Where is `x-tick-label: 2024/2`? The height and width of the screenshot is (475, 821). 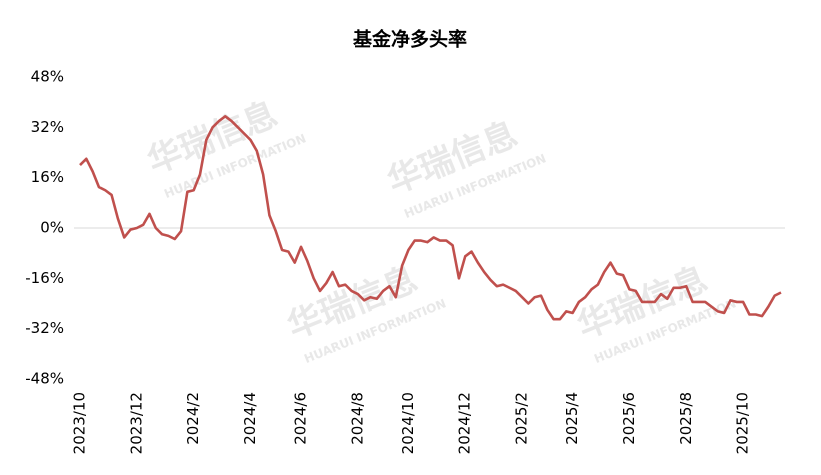 x-tick-label: 2024/2 is located at coordinates (193, 418).